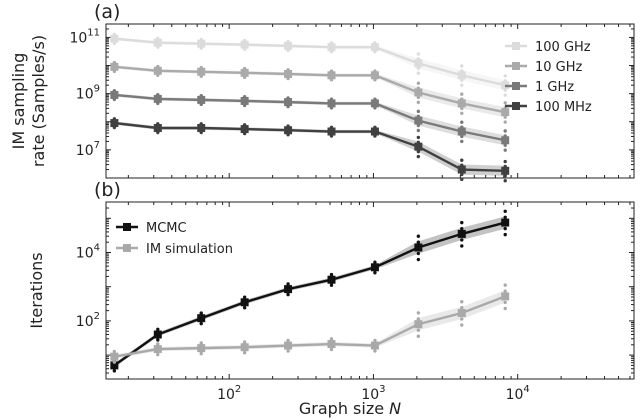 This screenshot has width=640, height=420. I want to click on x-tick-label-exponent: 3, so click(382, 389).